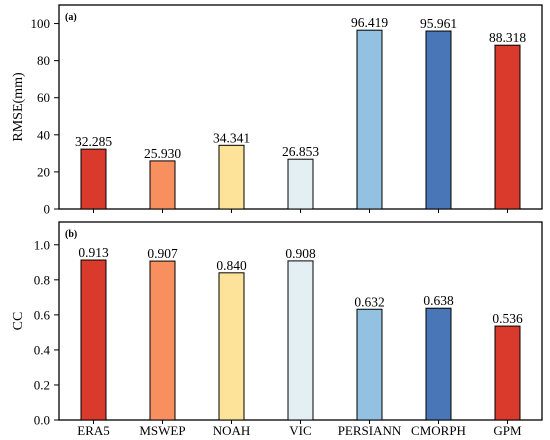 The height and width of the screenshot is (440, 550). I want to click on data-label: 25.930, so click(162, 153).